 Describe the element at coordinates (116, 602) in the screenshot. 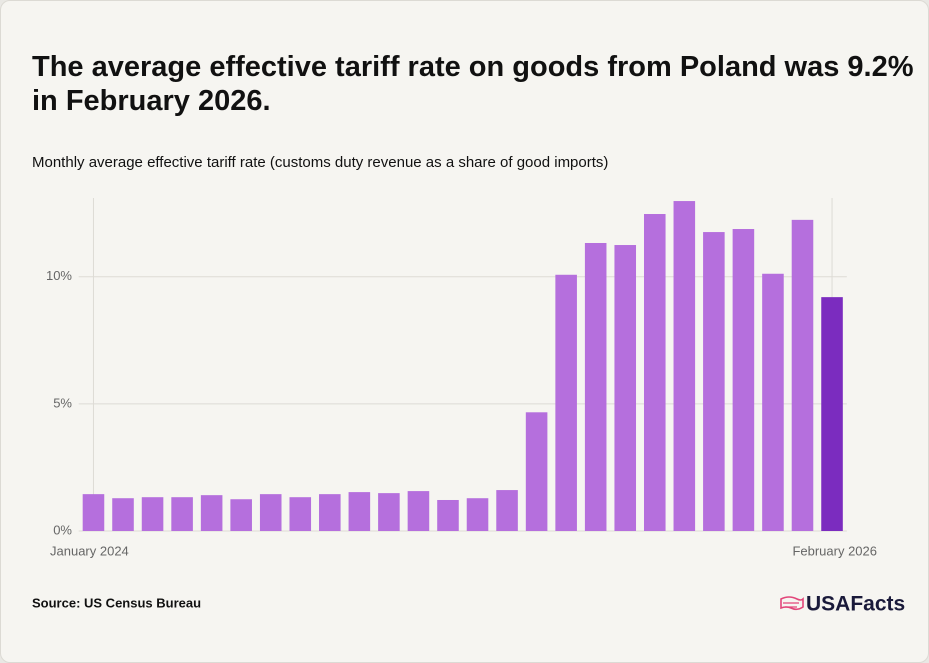

I see `source: Source: US Census Bureau` at that location.